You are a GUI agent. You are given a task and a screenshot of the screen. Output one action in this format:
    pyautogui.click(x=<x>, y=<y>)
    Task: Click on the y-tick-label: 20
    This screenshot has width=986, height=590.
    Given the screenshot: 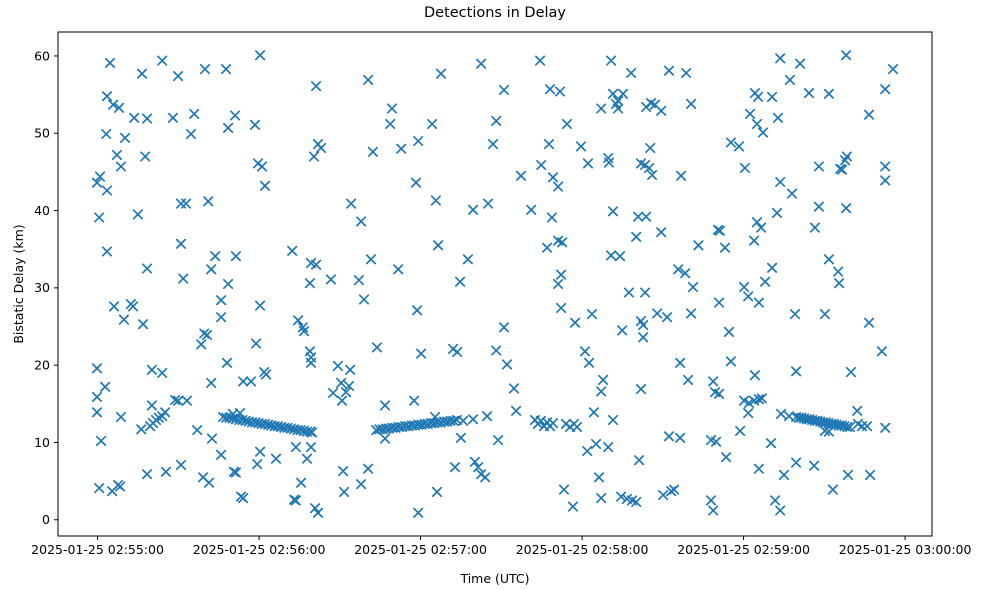 What is the action you would take?
    pyautogui.click(x=42, y=364)
    